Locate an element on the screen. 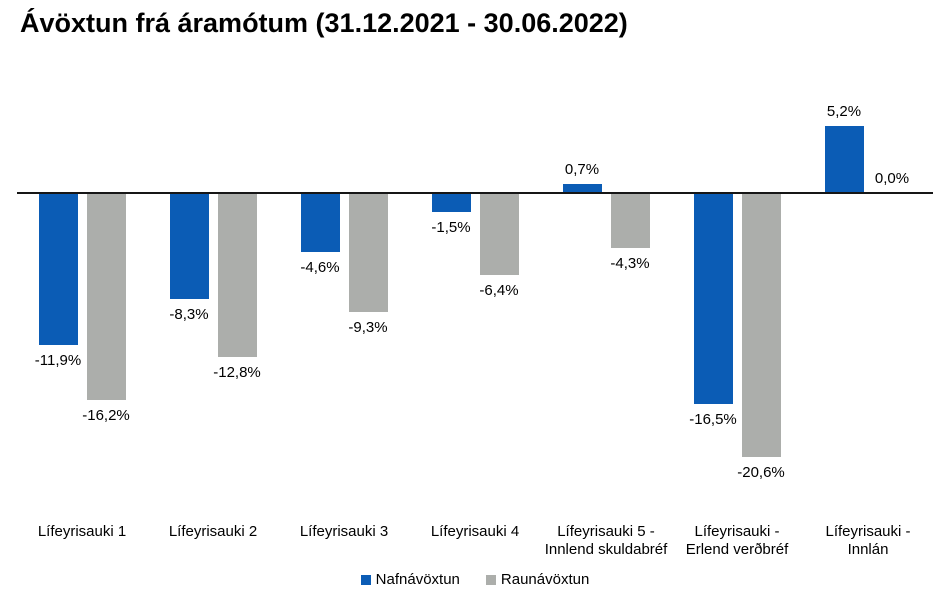  value-label-nafnavoxtun-6: -16,5% is located at coordinates (713, 420).